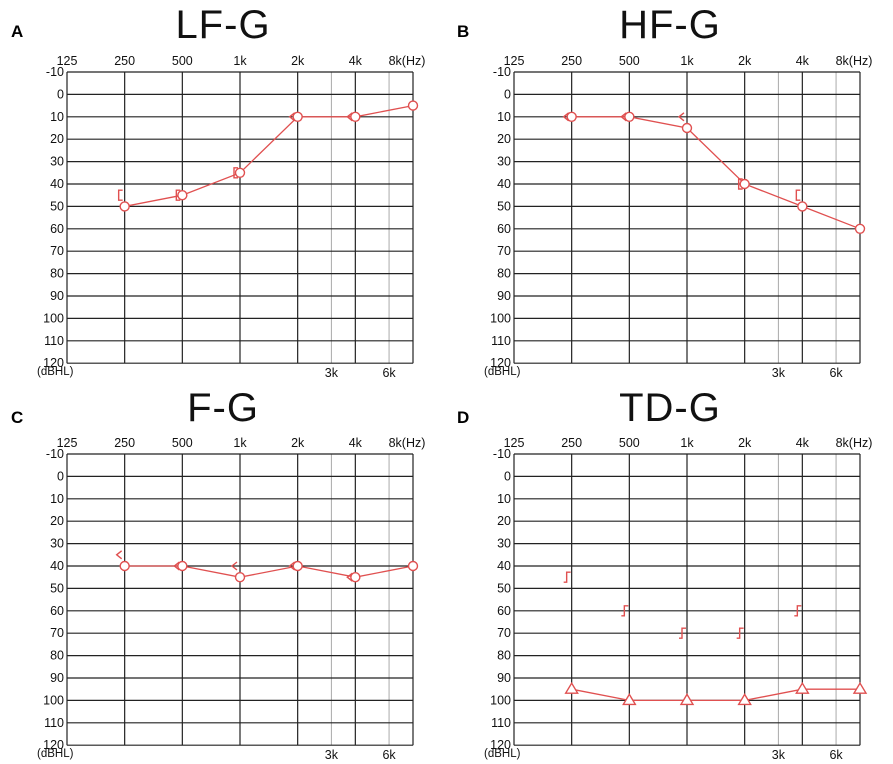 The height and width of the screenshot is (764, 893). What do you see at coordinates (17, 417) in the screenshot?
I see `panel-letter: C` at bounding box center [17, 417].